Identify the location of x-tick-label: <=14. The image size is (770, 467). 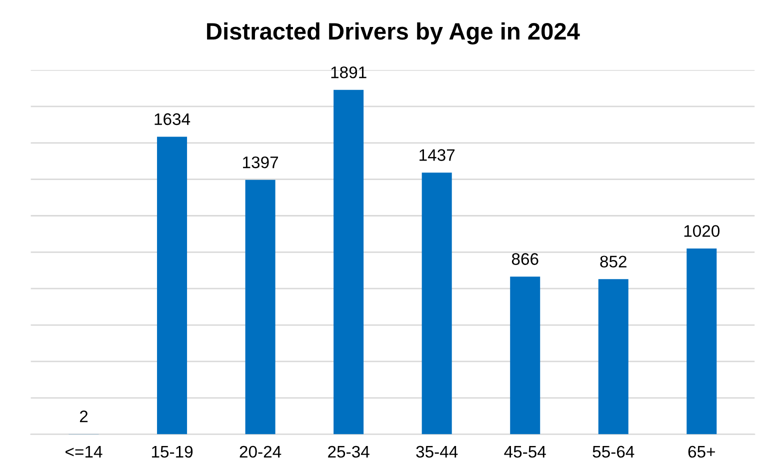
(84, 452).